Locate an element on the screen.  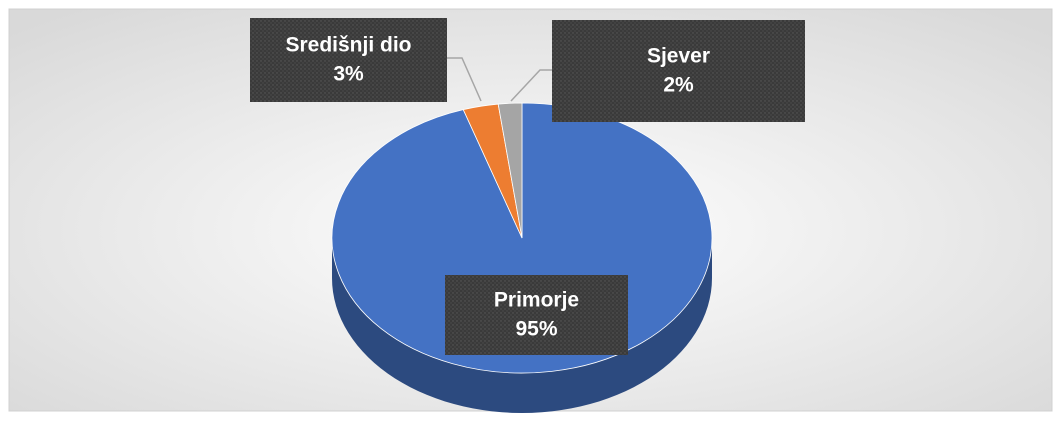
category-label: Primorje is located at coordinates (536, 300).